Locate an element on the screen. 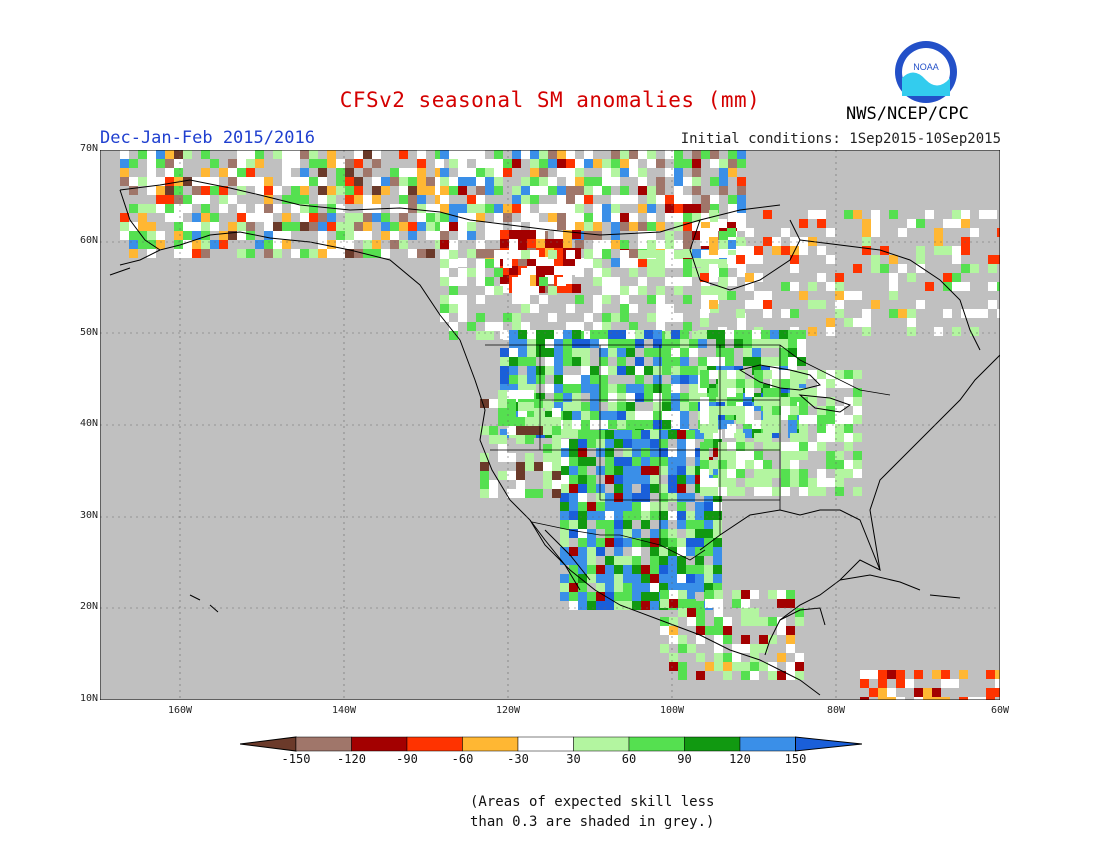 This screenshot has height=850, width=1100. skill-note-line1: (Areas of expected skill less is located at coordinates (592, 802).